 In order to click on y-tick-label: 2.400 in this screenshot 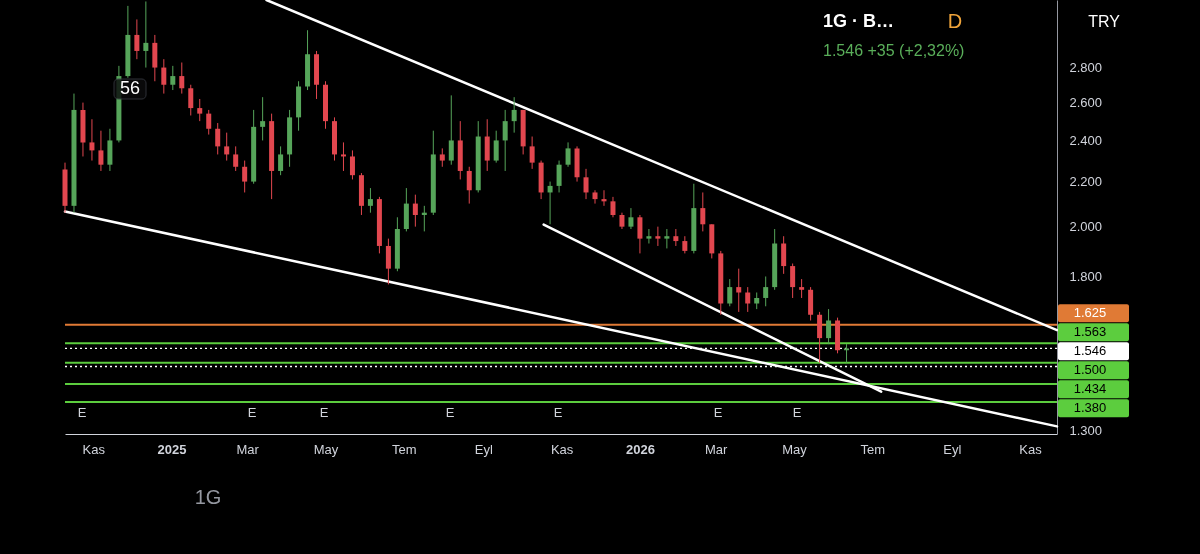, I will do `click(1086, 140)`.